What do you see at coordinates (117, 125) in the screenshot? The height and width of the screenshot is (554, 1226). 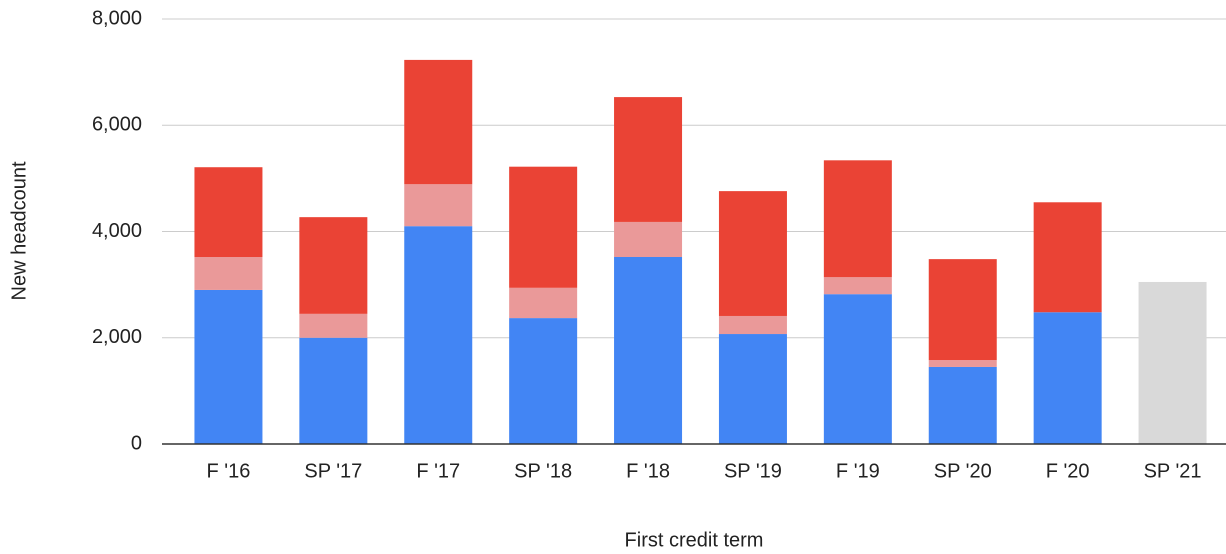 I see `y-tick-label: 6,000` at bounding box center [117, 125].